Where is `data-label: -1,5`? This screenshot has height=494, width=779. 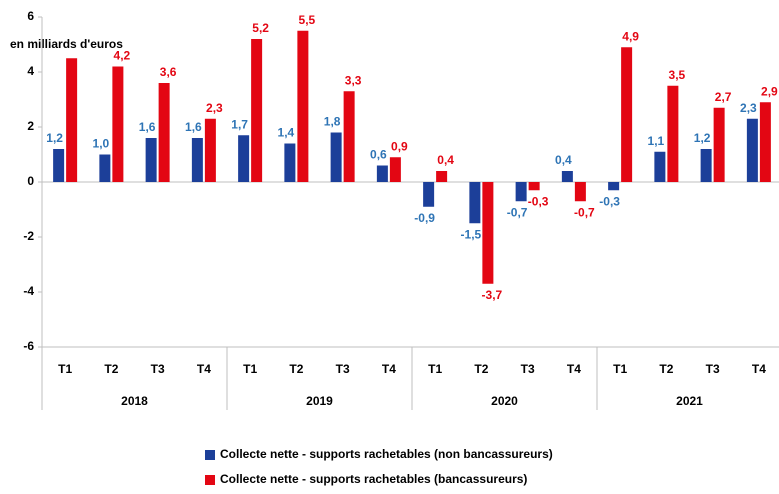
data-label: -1,5 is located at coordinates (471, 234).